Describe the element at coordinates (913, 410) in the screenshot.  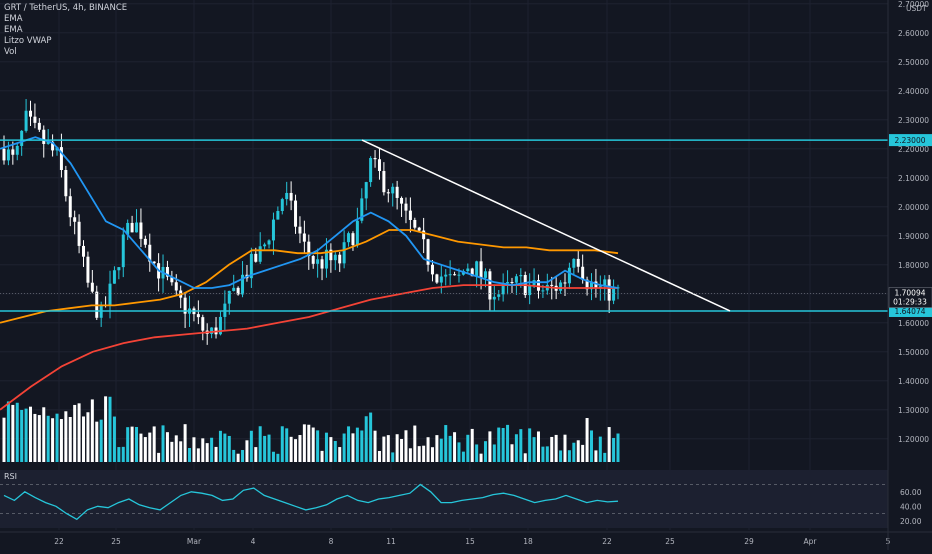
I see `y-tick-label: 1.30000` at that location.